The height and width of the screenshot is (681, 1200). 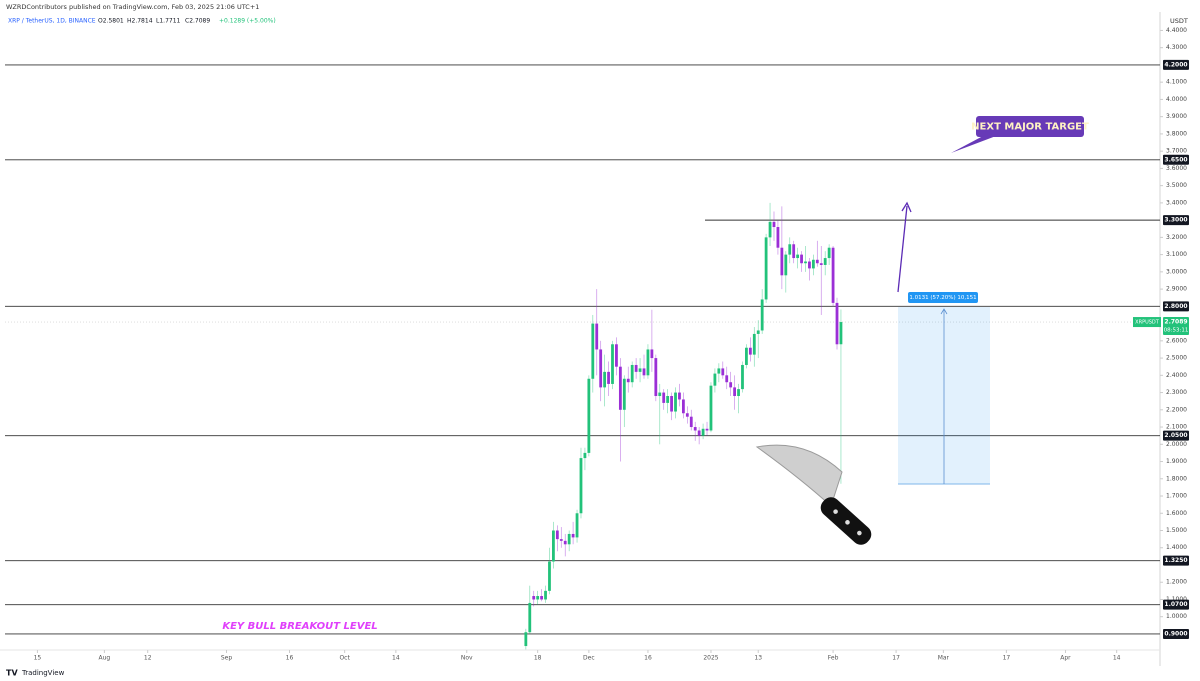 What do you see at coordinates (1176, 271) in the screenshot?
I see `y-tick-label: 3.0000` at bounding box center [1176, 271].